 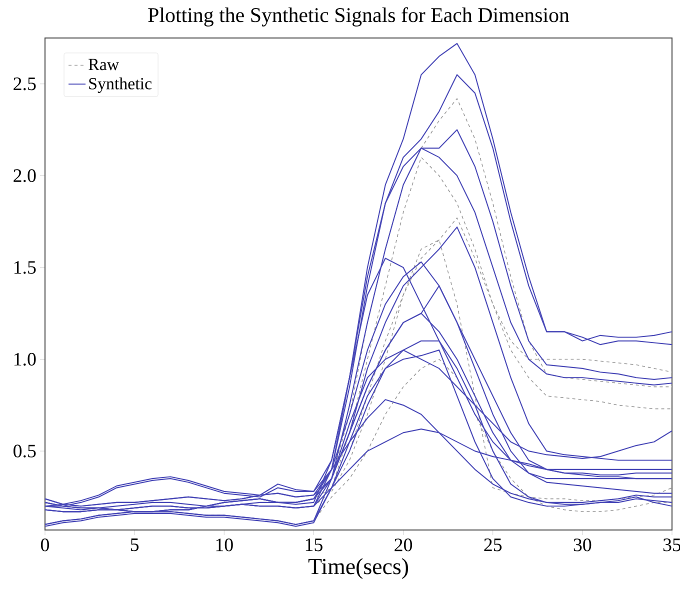 I want to click on x-tick-label: 0, so click(x=44, y=545).